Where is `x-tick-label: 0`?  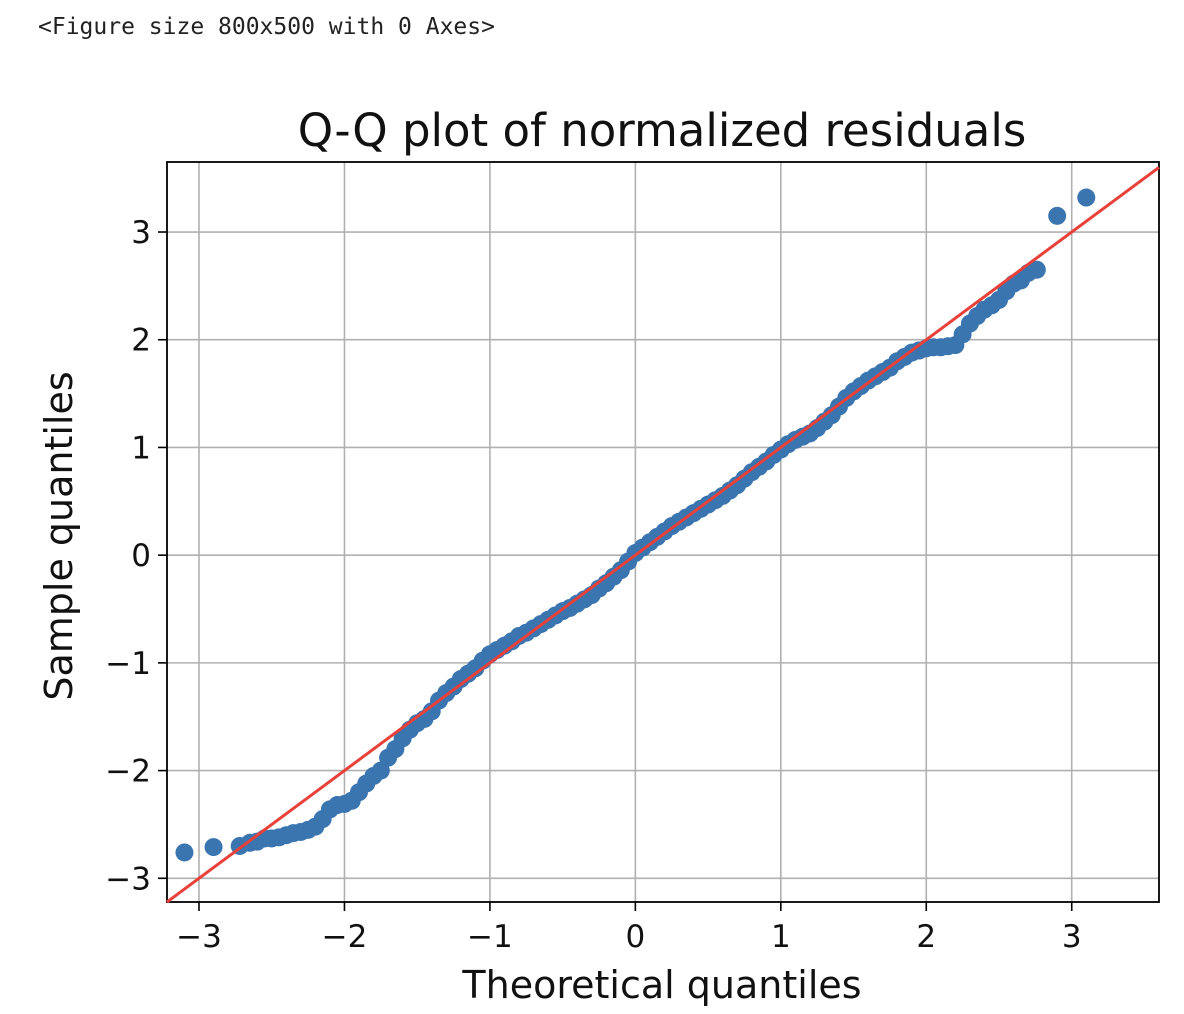 x-tick-label: 0 is located at coordinates (635, 937).